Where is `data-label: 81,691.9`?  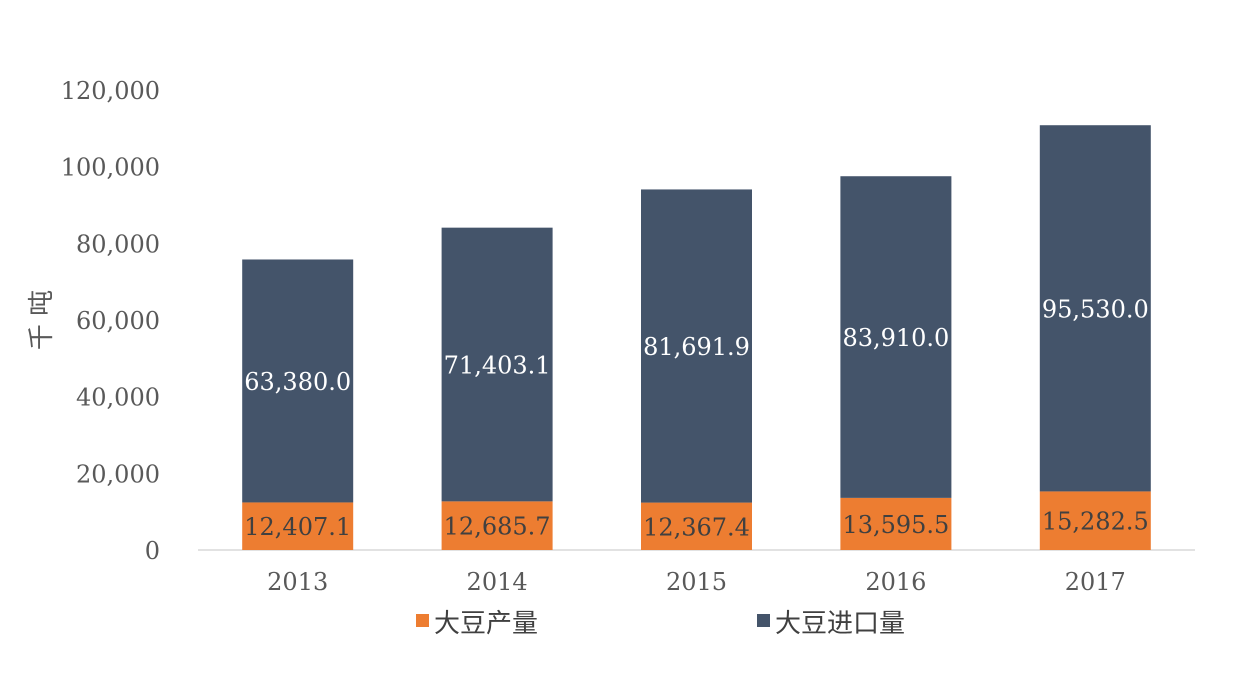 data-label: 81,691.9 is located at coordinates (696, 347).